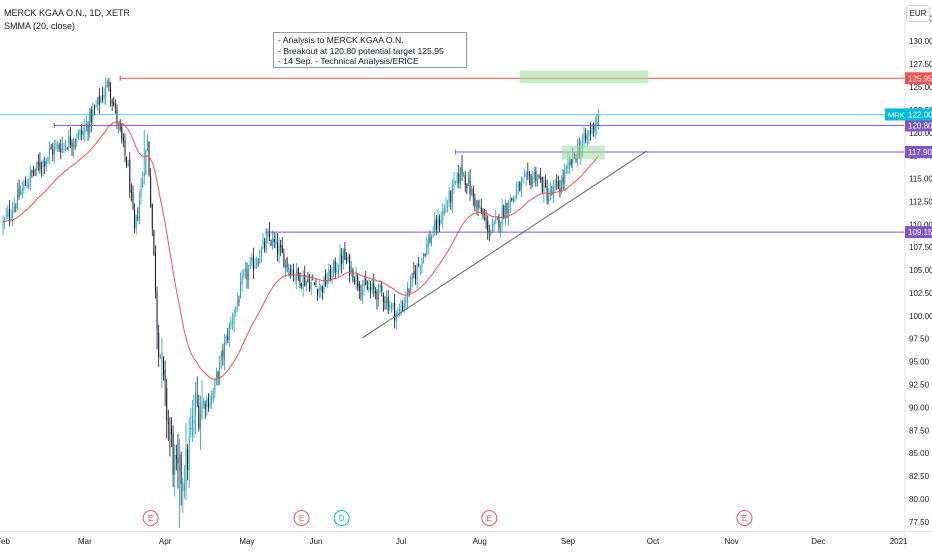  What do you see at coordinates (246, 541) in the screenshot?
I see `x-tick-label: May` at bounding box center [246, 541].